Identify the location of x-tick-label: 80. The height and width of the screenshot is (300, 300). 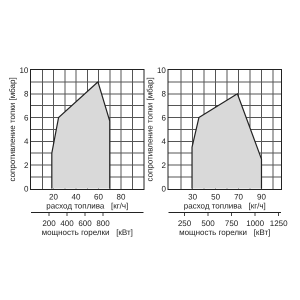
(121, 197).